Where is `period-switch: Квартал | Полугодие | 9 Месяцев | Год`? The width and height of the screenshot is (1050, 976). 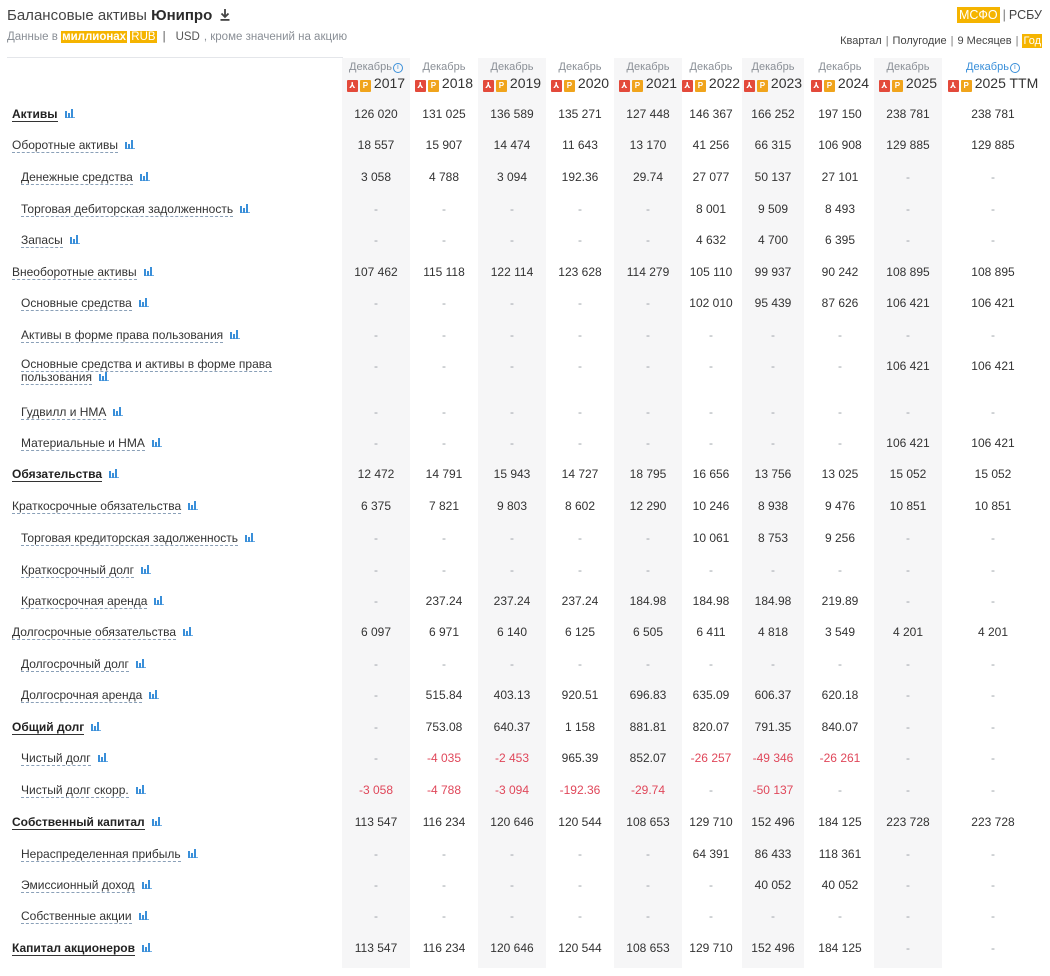
period-switch: Квартал | Полугодие | 9 Месяцев | Год is located at coordinates (941, 41).